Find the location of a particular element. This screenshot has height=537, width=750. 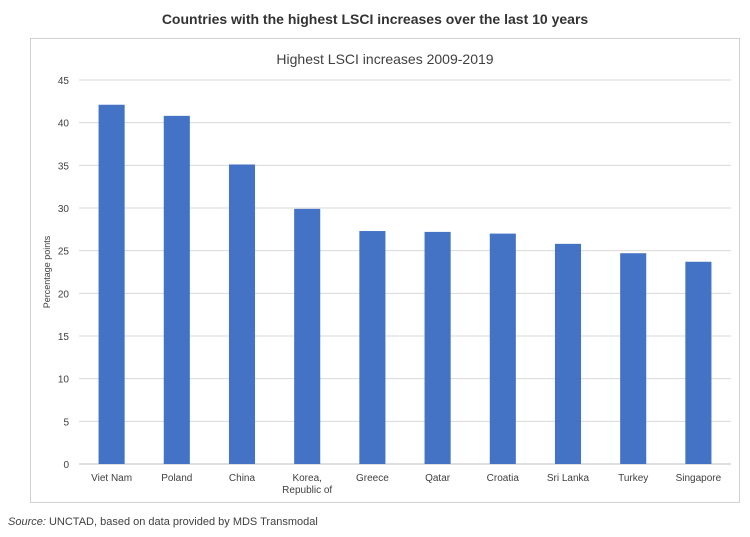

chart-title: Highest LSCI increases 2009-2019 is located at coordinates (384, 59).